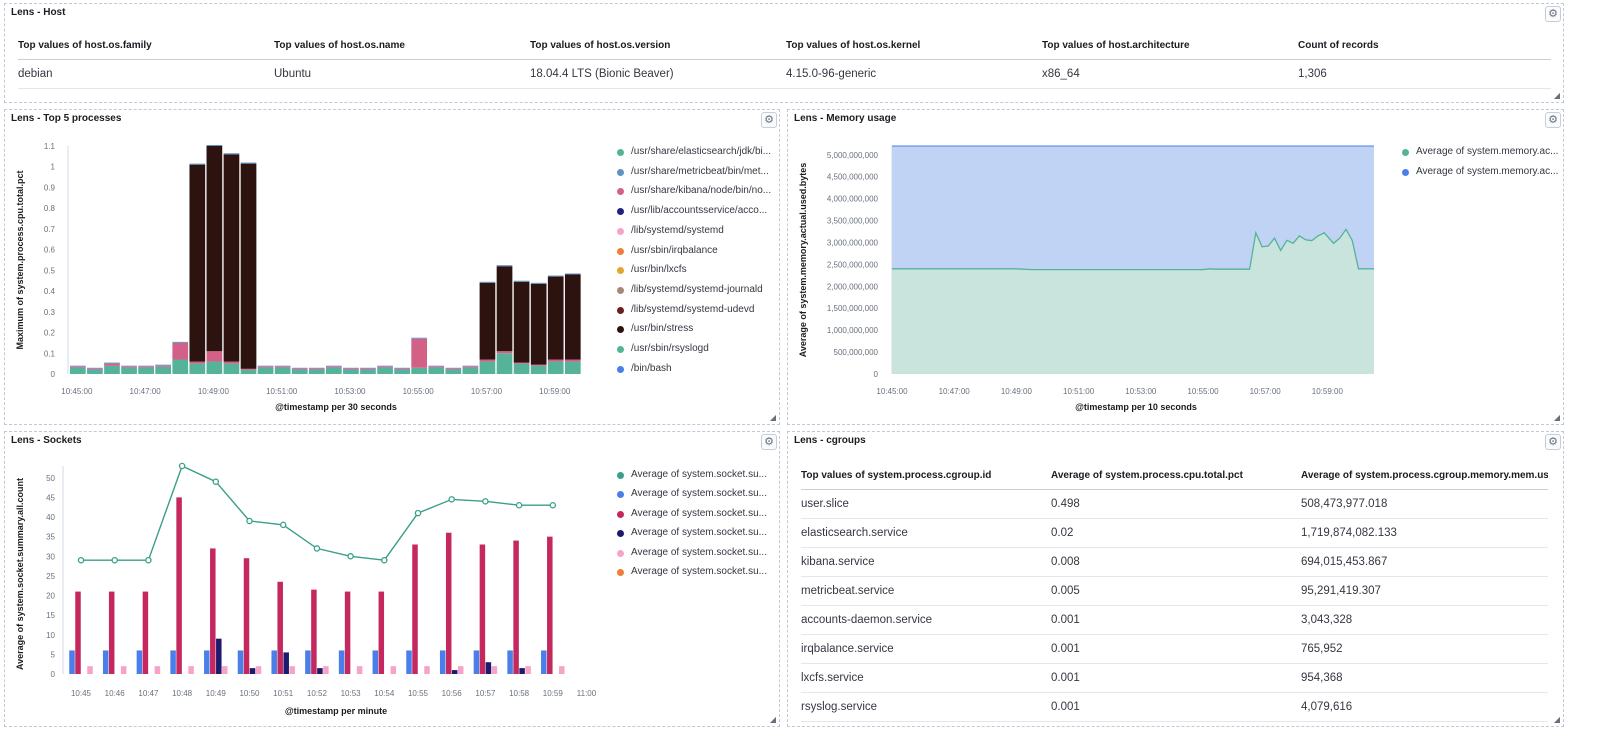 The width and height of the screenshot is (1600, 745). Describe the element at coordinates (926, 678) in the screenshot. I see `table-cell: lxcfs.service` at that location.